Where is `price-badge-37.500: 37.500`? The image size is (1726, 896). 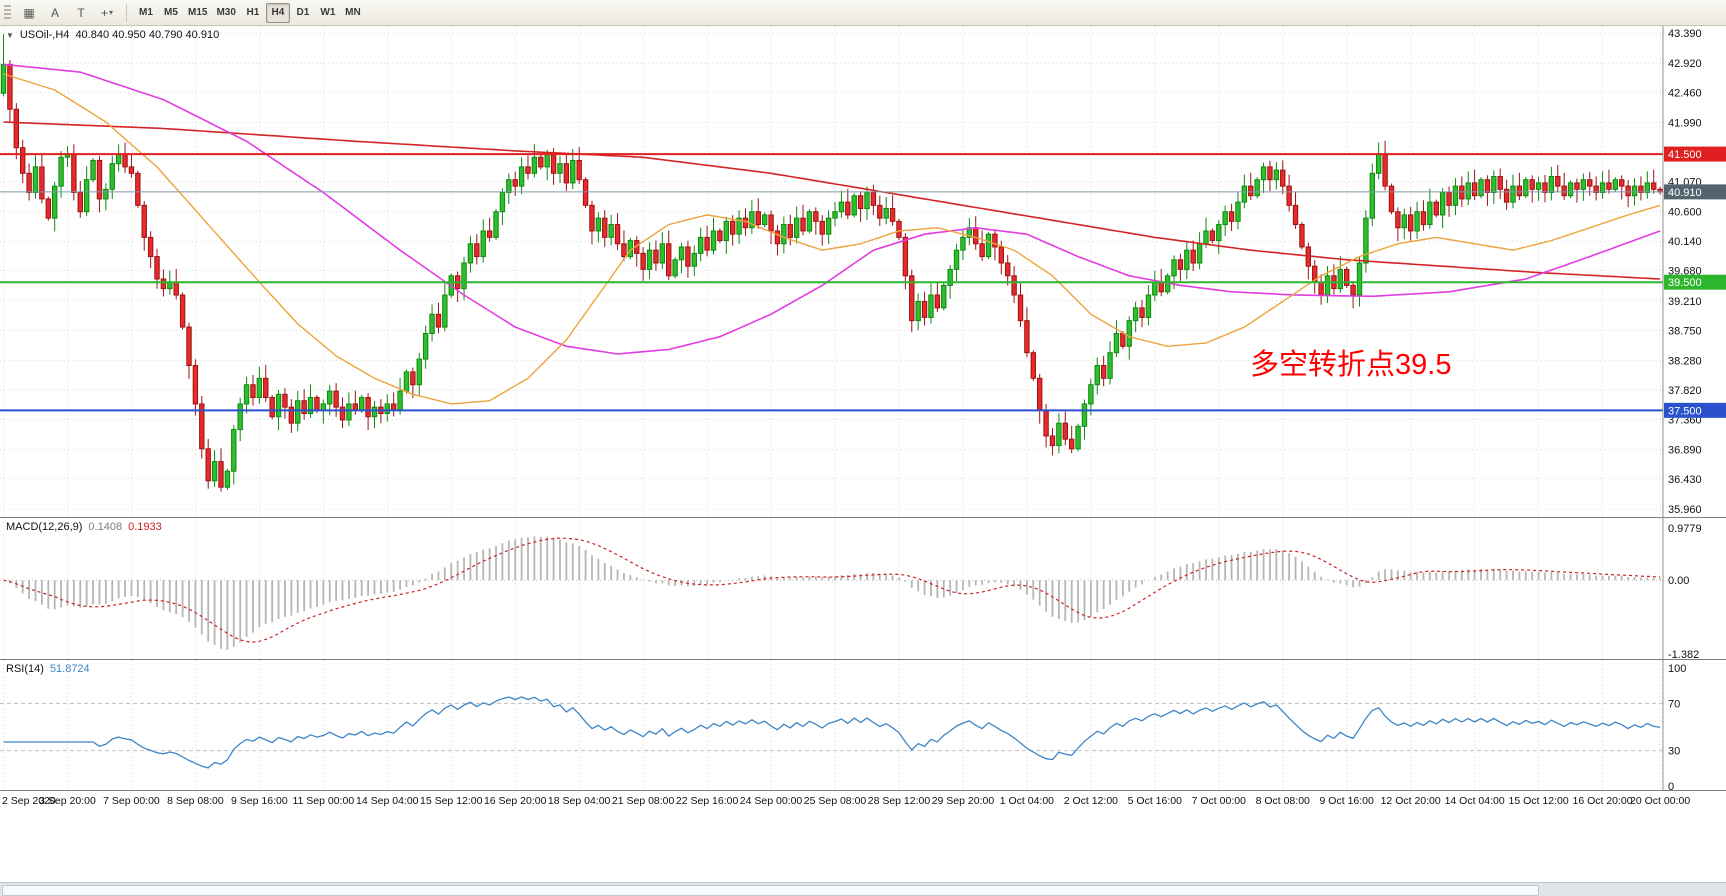 price-badge-37.500: 37.500 is located at coordinates (1695, 410).